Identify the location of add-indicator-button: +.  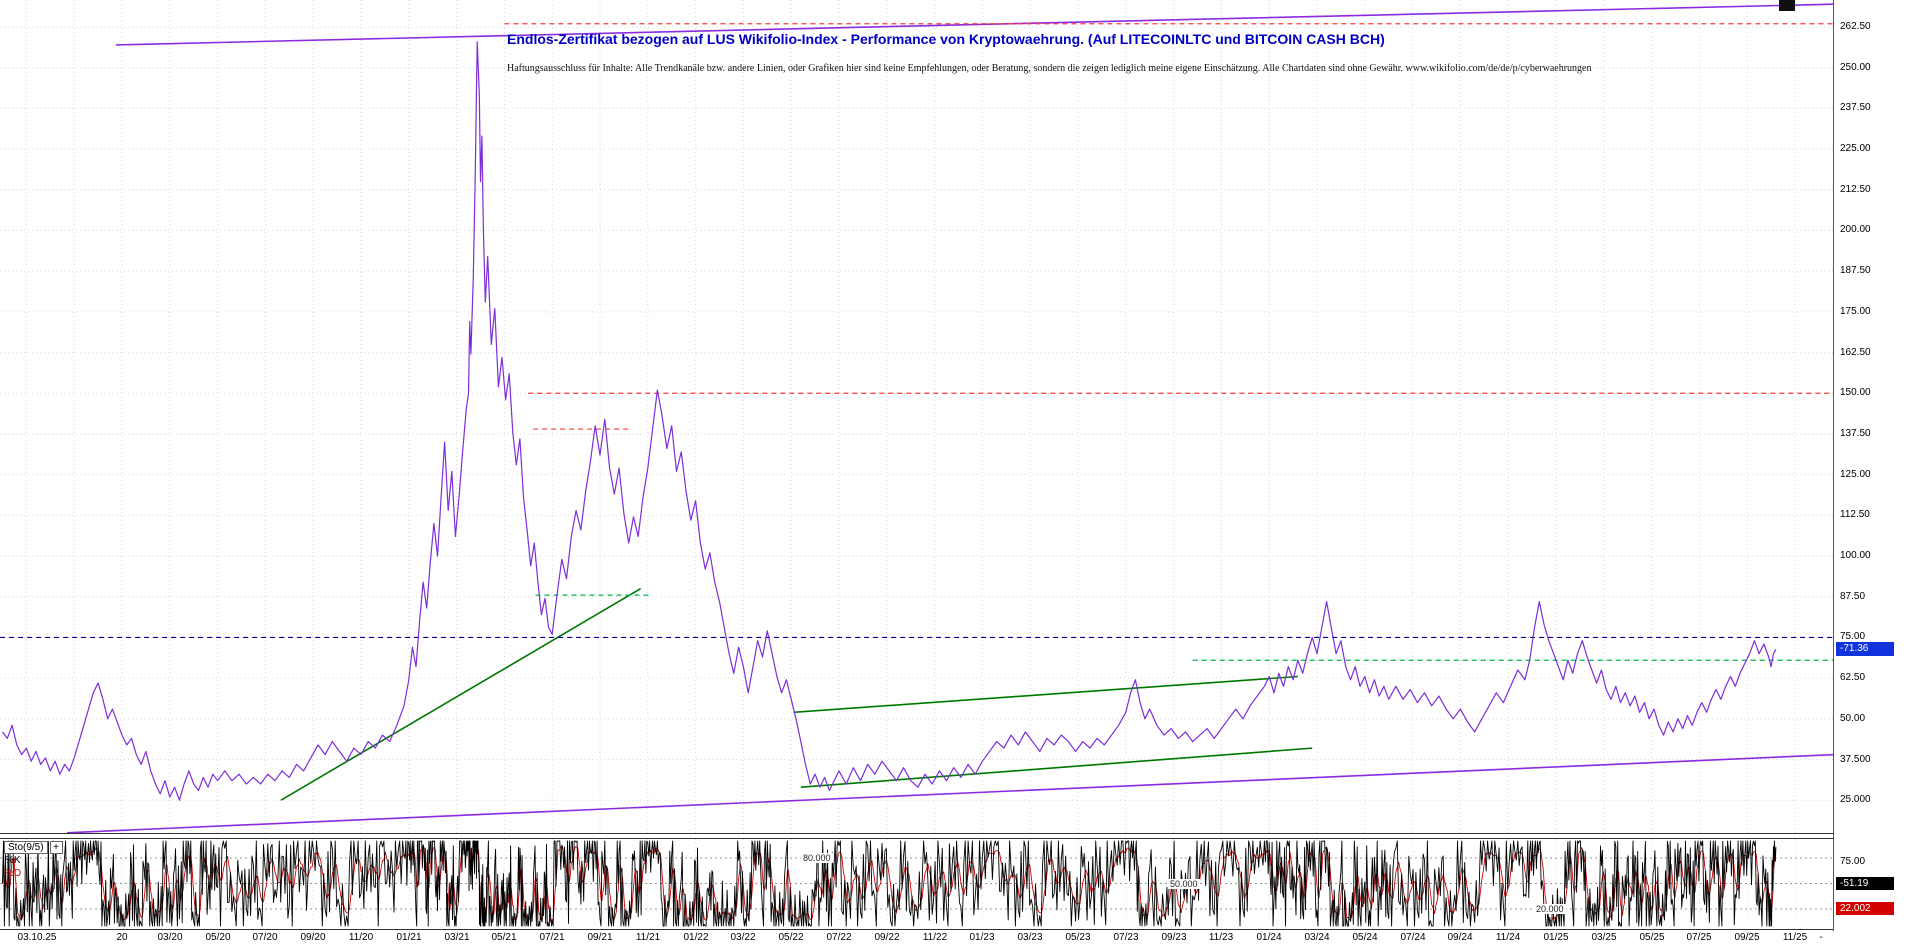
(56, 847).